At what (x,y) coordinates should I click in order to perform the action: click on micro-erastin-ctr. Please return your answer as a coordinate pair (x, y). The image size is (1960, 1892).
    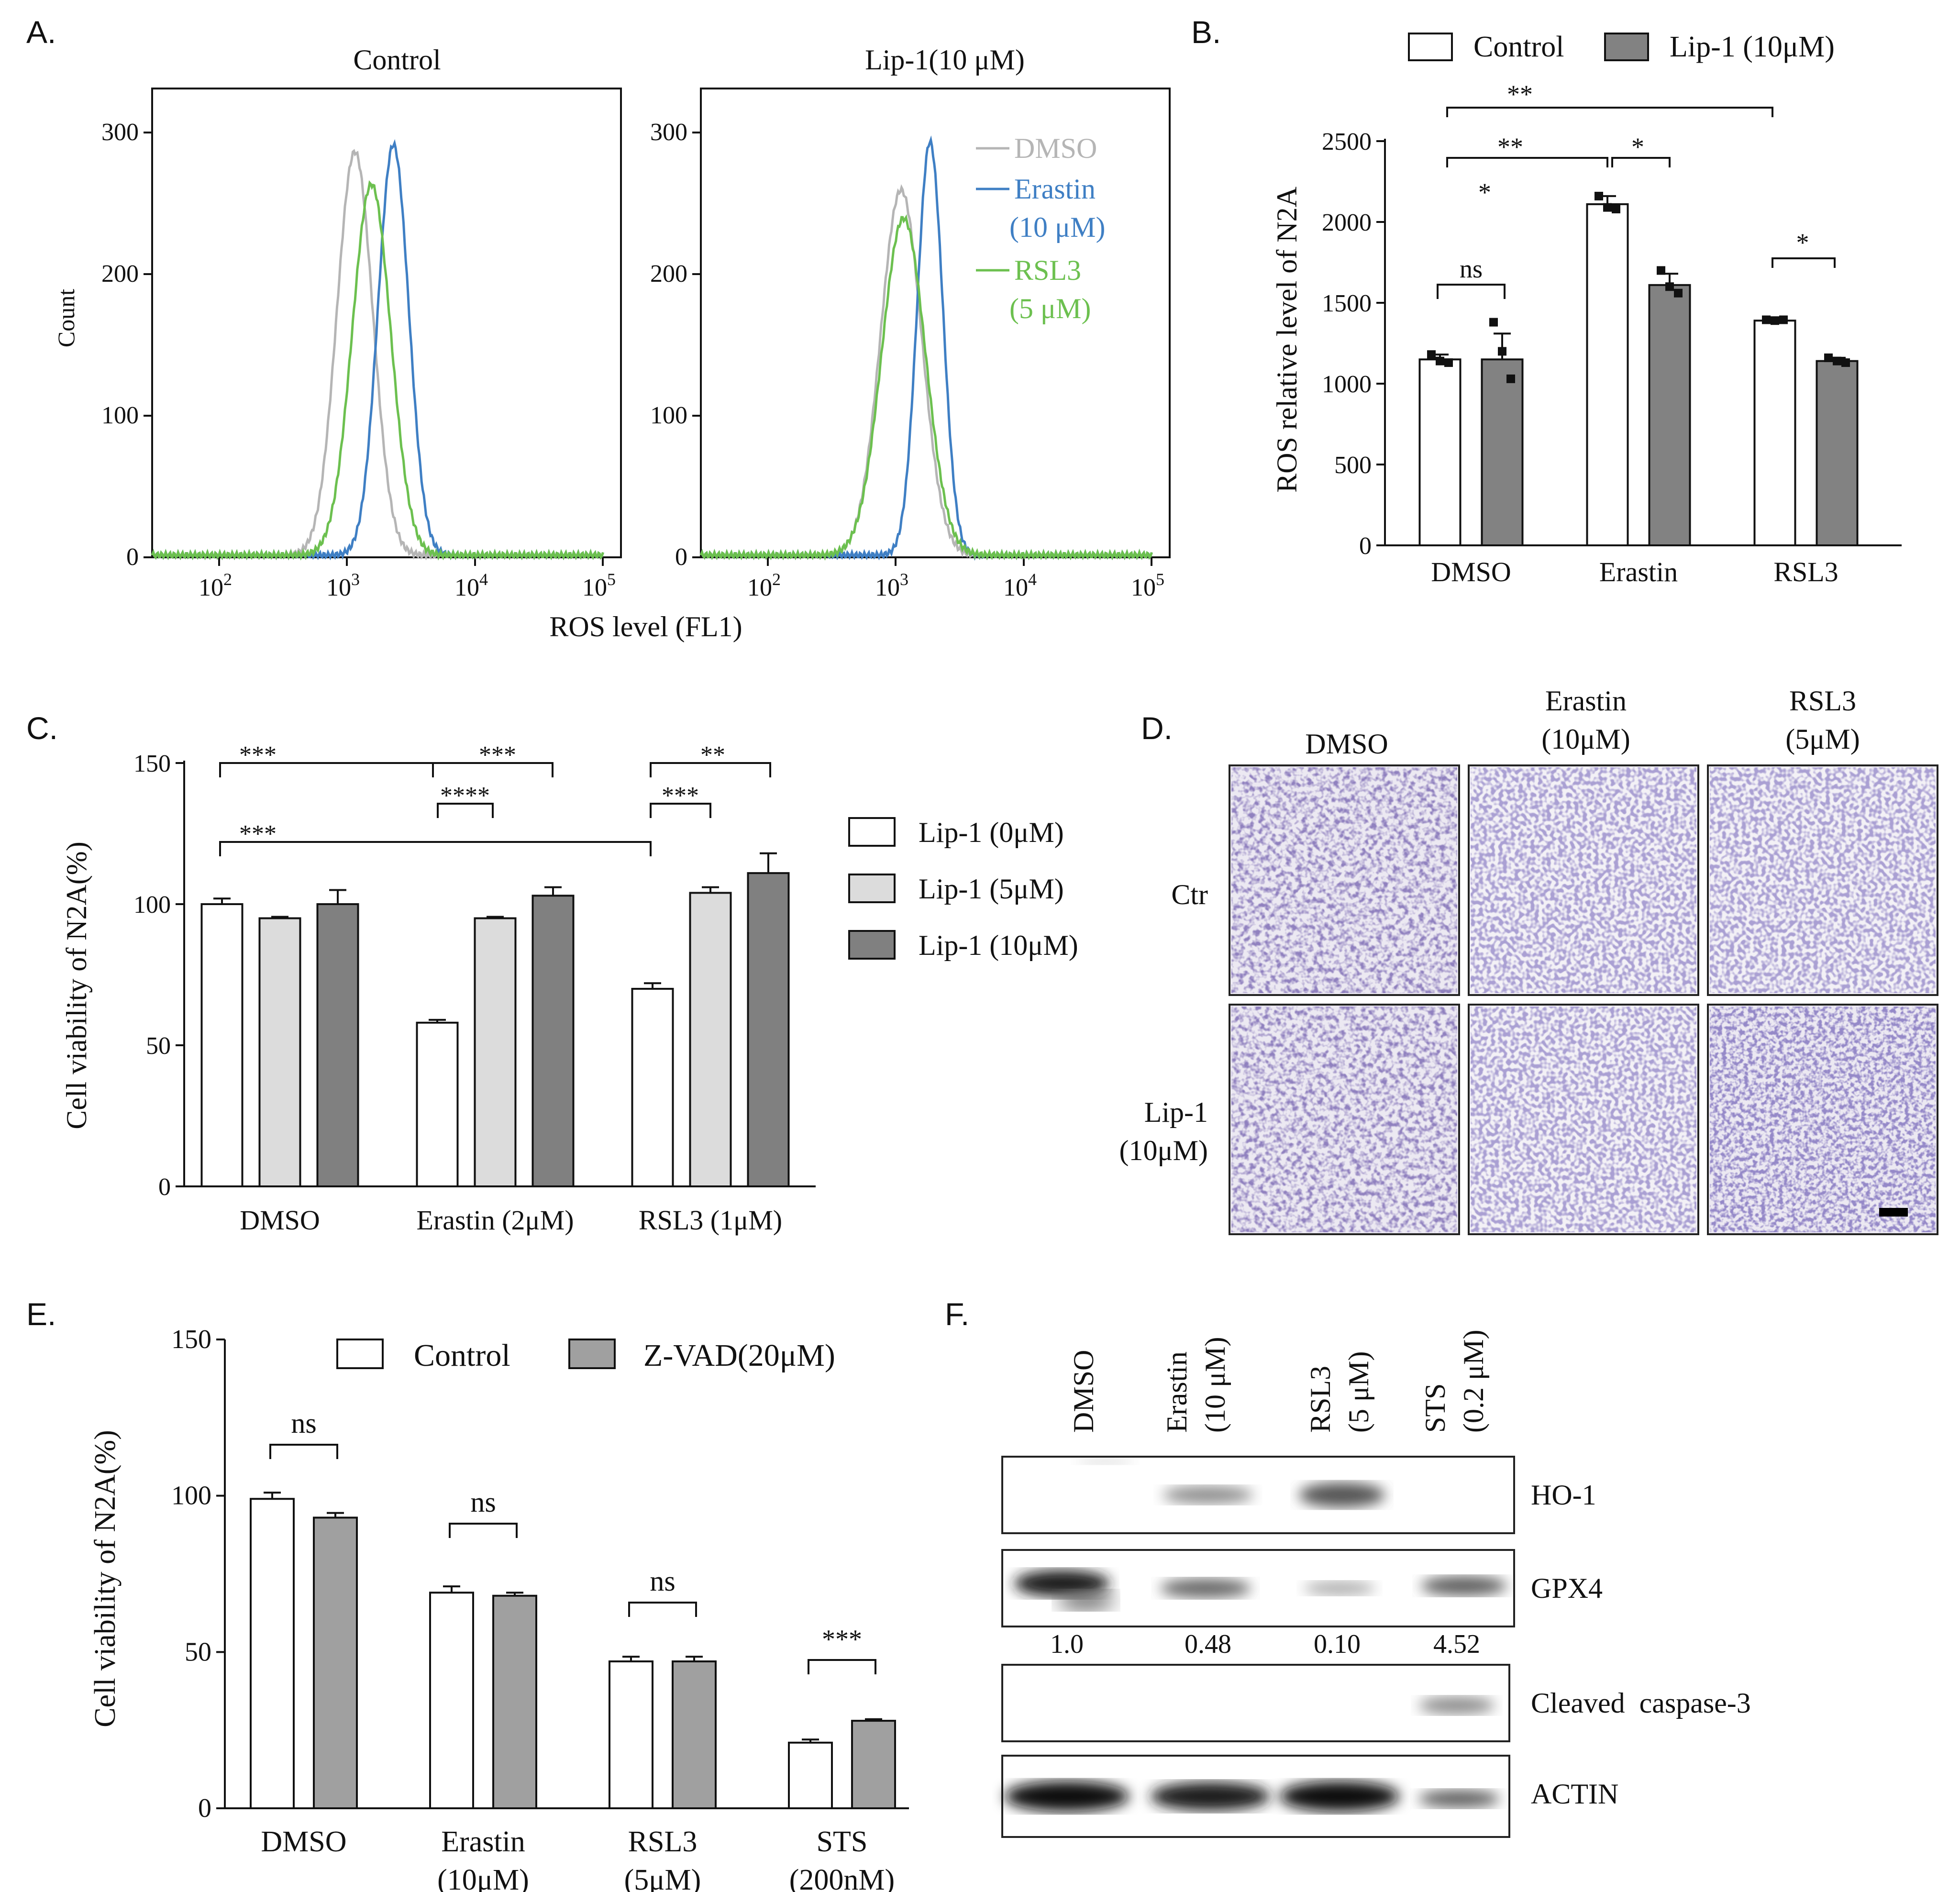
    Looking at the image, I should click on (1583, 880).